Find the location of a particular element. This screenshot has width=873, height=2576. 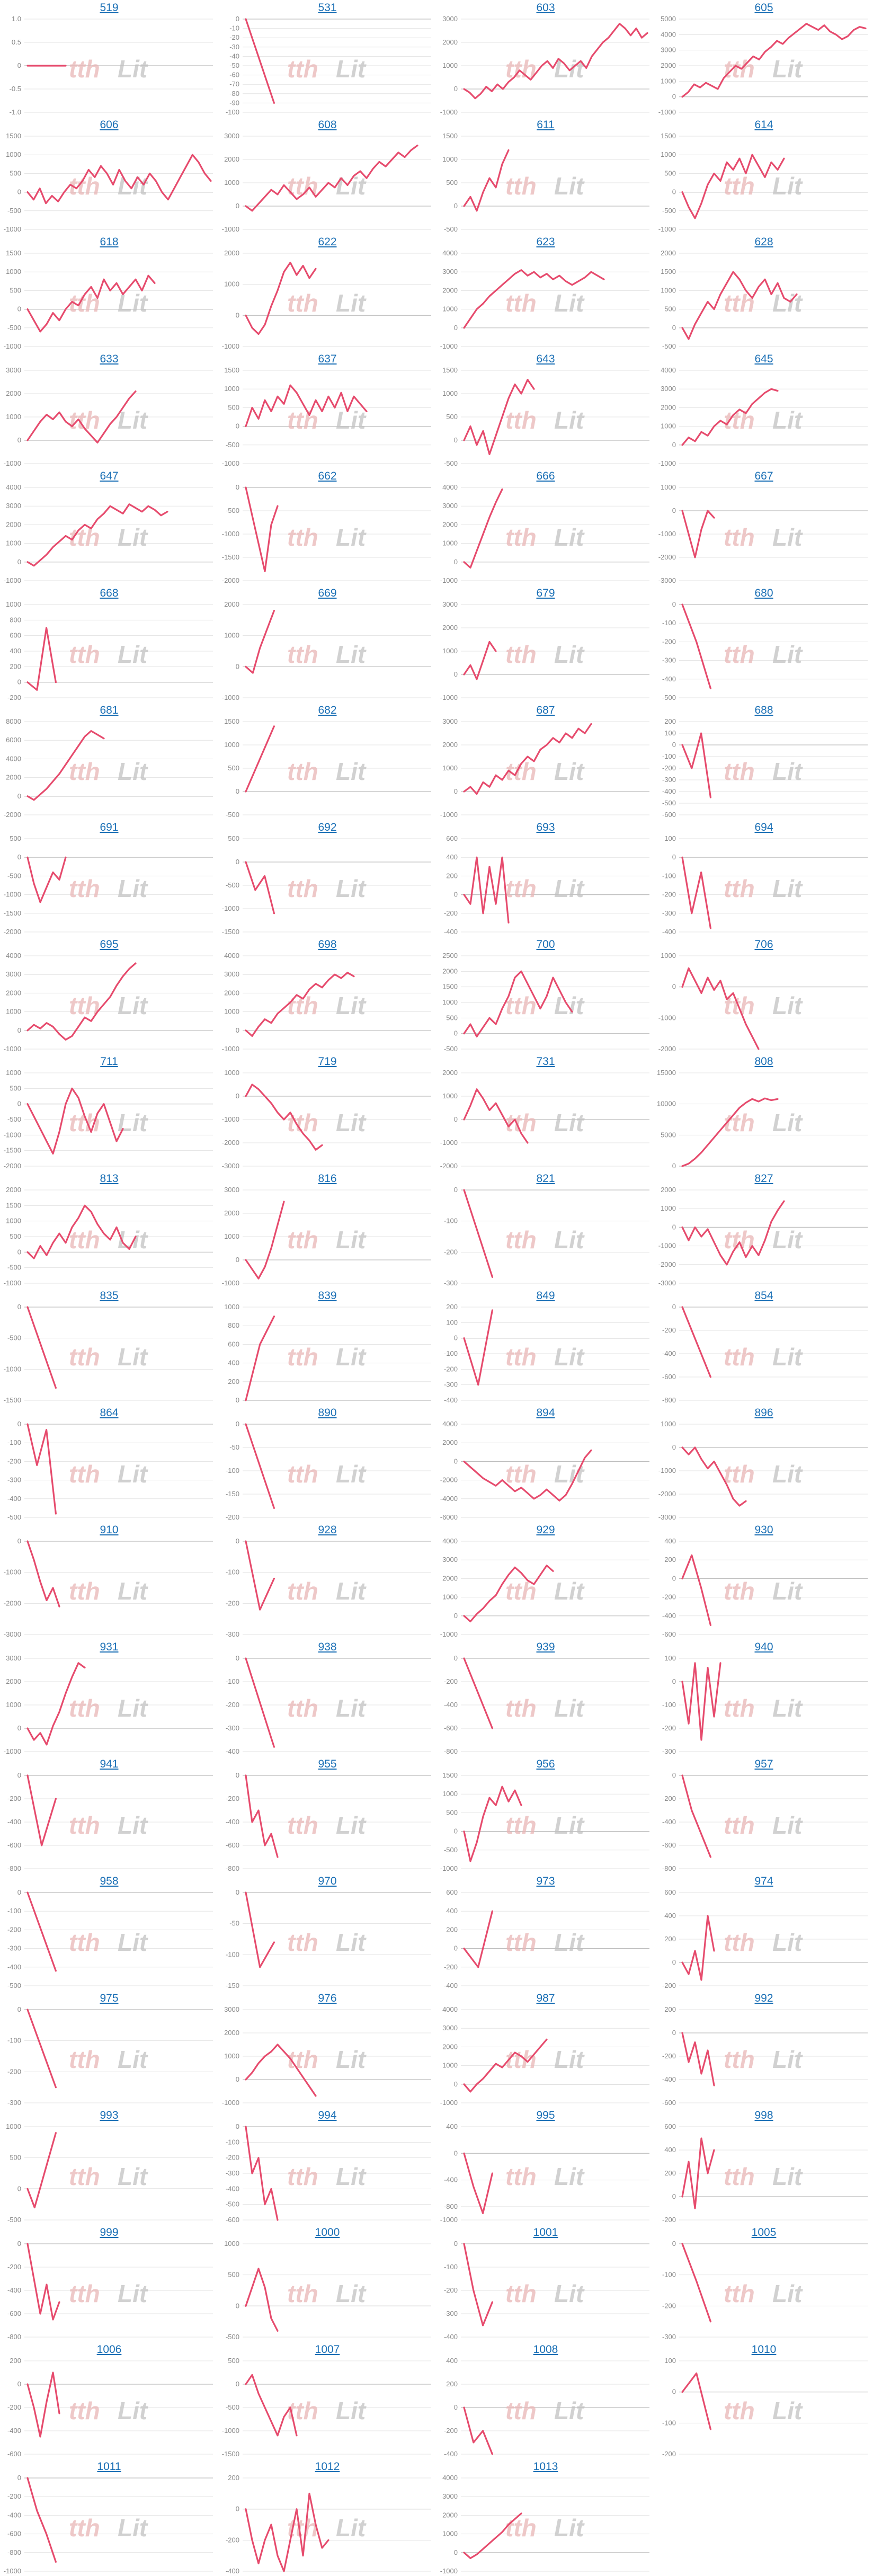

chart-title-link: 1011 is located at coordinates (109, 2466).